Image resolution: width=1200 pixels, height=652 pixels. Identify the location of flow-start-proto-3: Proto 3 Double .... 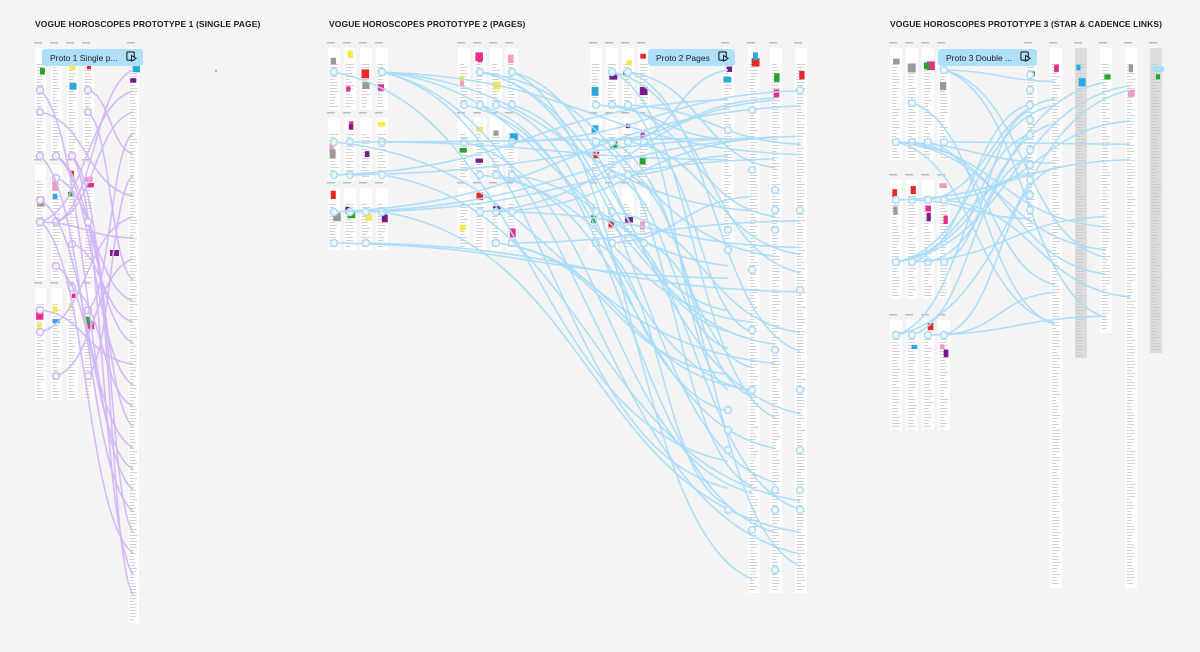
(988, 57).